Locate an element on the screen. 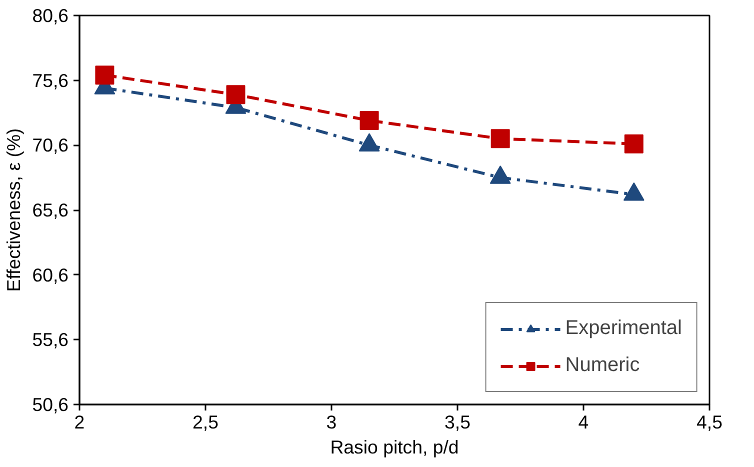 The image size is (754, 467). x-axis-title: Rasio pitch, p/d is located at coordinates (394, 447).